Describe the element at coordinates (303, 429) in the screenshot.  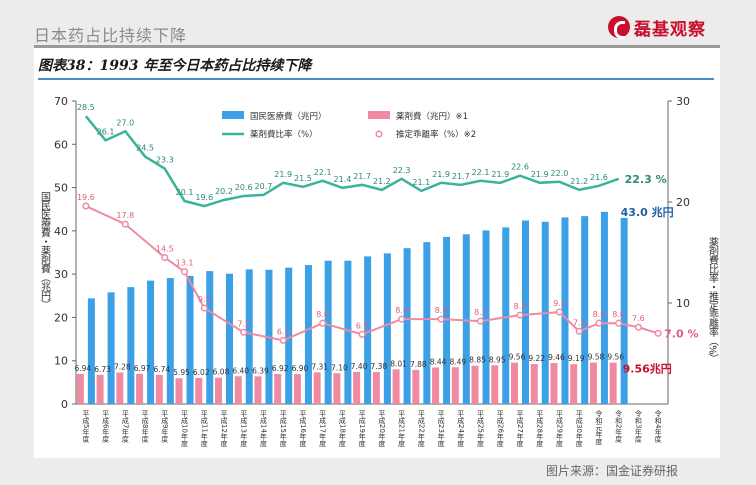
I see `x-tick-label: 平成16年度` at that location.